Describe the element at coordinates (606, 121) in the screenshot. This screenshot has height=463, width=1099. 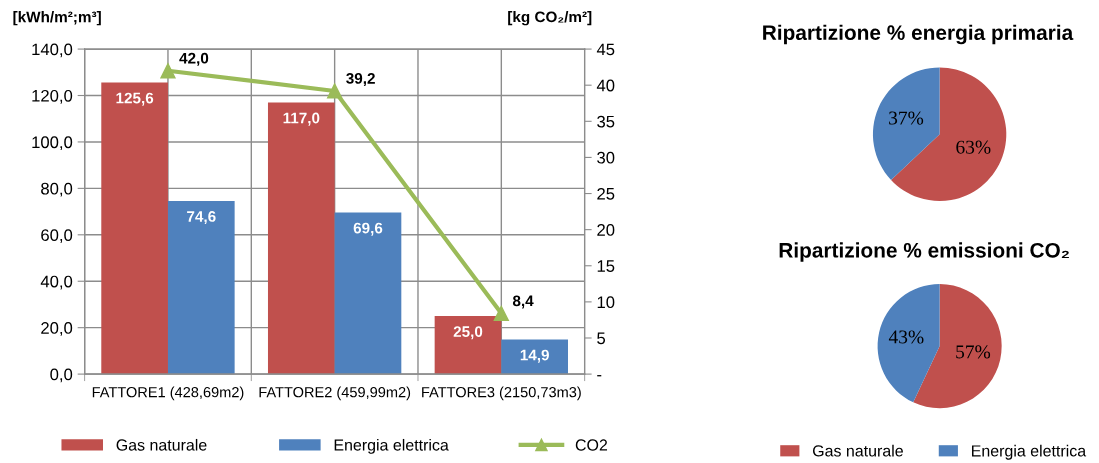
I see `y2-tick-label: 35` at that location.